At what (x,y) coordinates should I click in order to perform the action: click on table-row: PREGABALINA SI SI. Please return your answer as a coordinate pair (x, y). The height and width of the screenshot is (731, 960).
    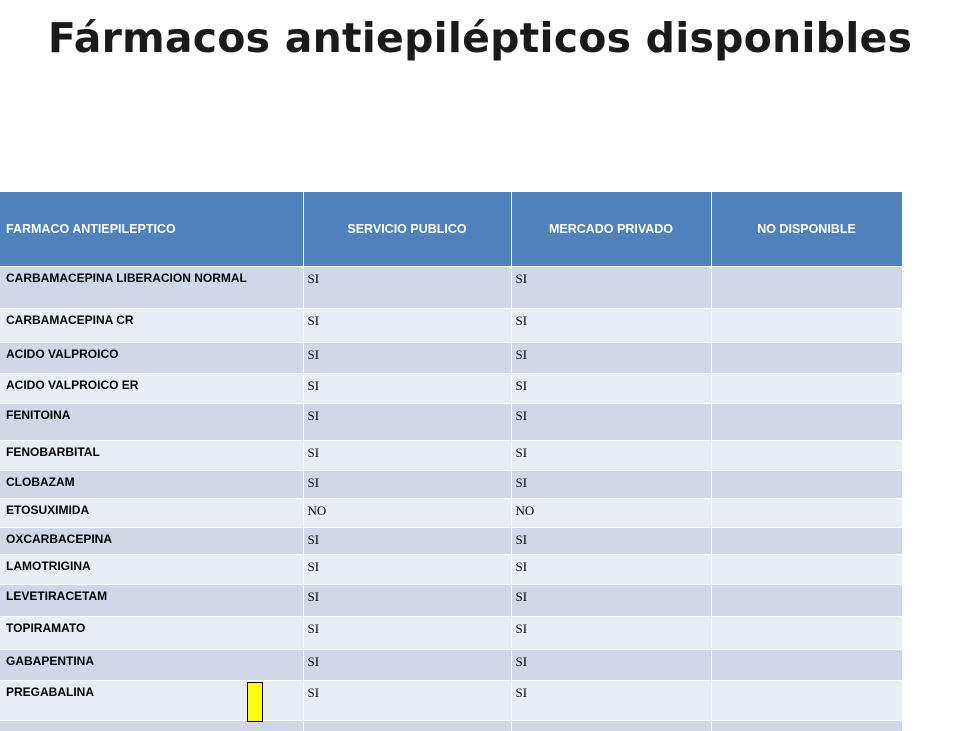
    Looking at the image, I should click on (451, 700).